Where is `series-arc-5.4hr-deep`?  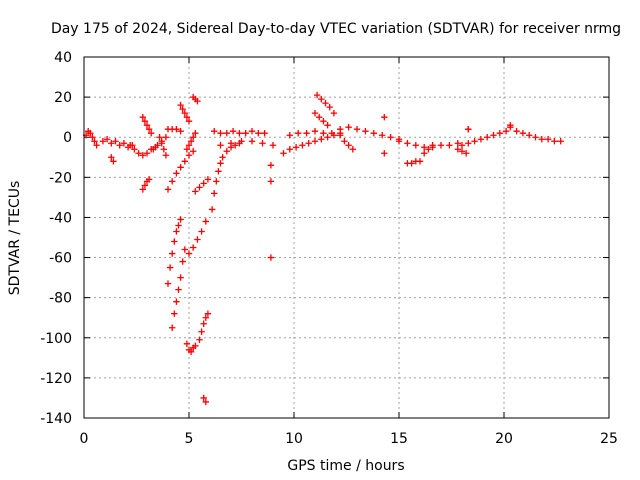 series-arc-5.4hr-deep is located at coordinates (197, 237).